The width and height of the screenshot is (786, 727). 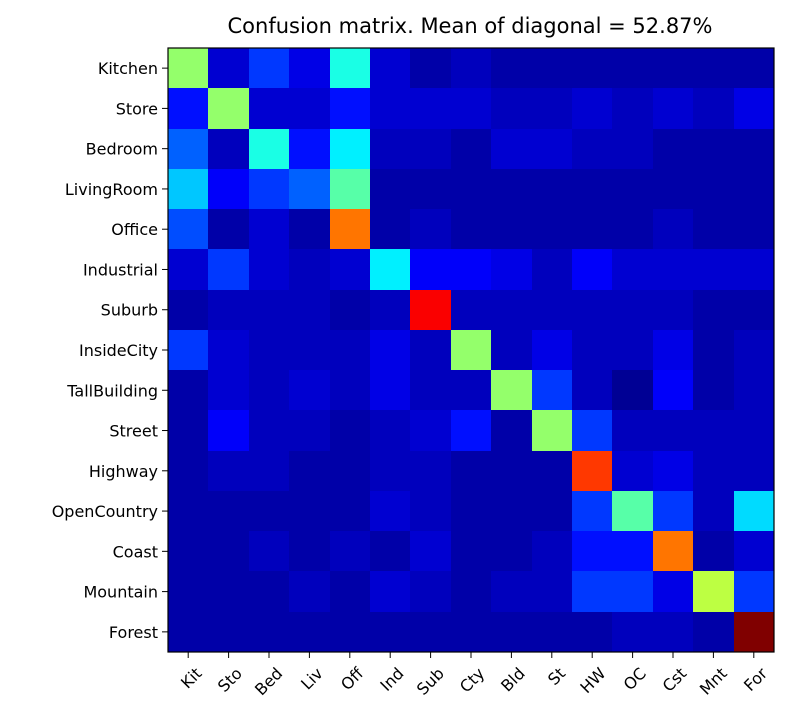 What do you see at coordinates (118, 350) in the screenshot?
I see `y-tick-label: InsideCity` at bounding box center [118, 350].